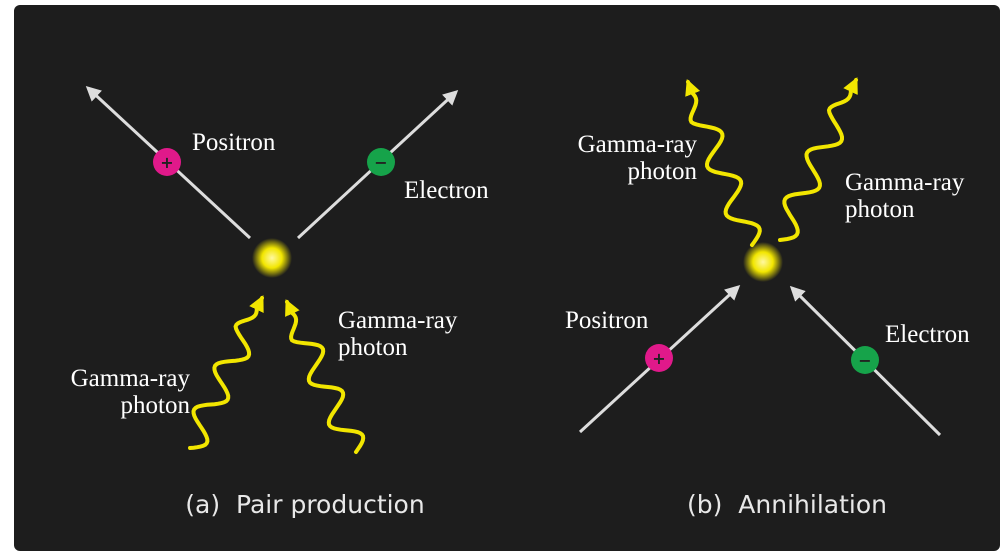  I want to click on caption: (b) Annihilation, so click(787, 504).